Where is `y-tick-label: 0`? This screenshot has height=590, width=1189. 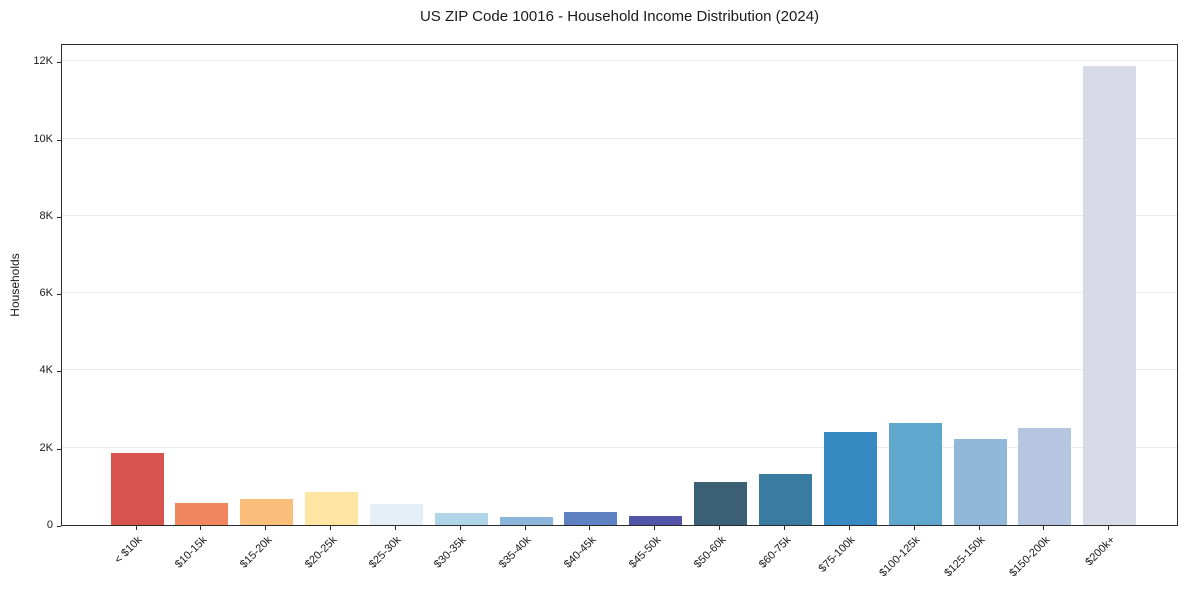
y-tick-label: 0 is located at coordinates (49, 525).